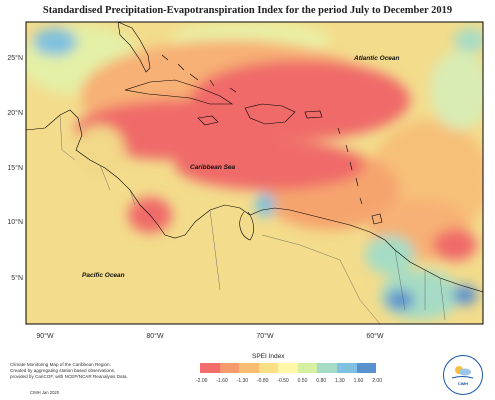 Image resolution: width=495 pixels, height=400 pixels. Describe the element at coordinates (463, 383) in the screenshot. I see `logo-text: CIMH` at that location.